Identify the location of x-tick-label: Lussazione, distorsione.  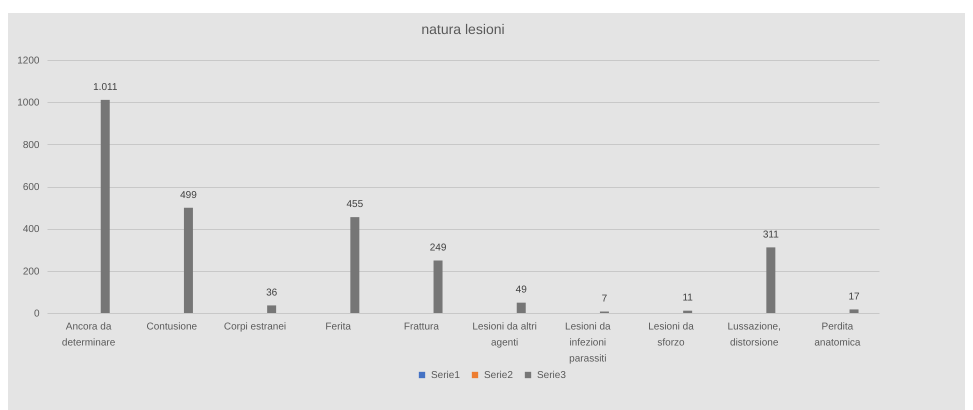
(754, 335).